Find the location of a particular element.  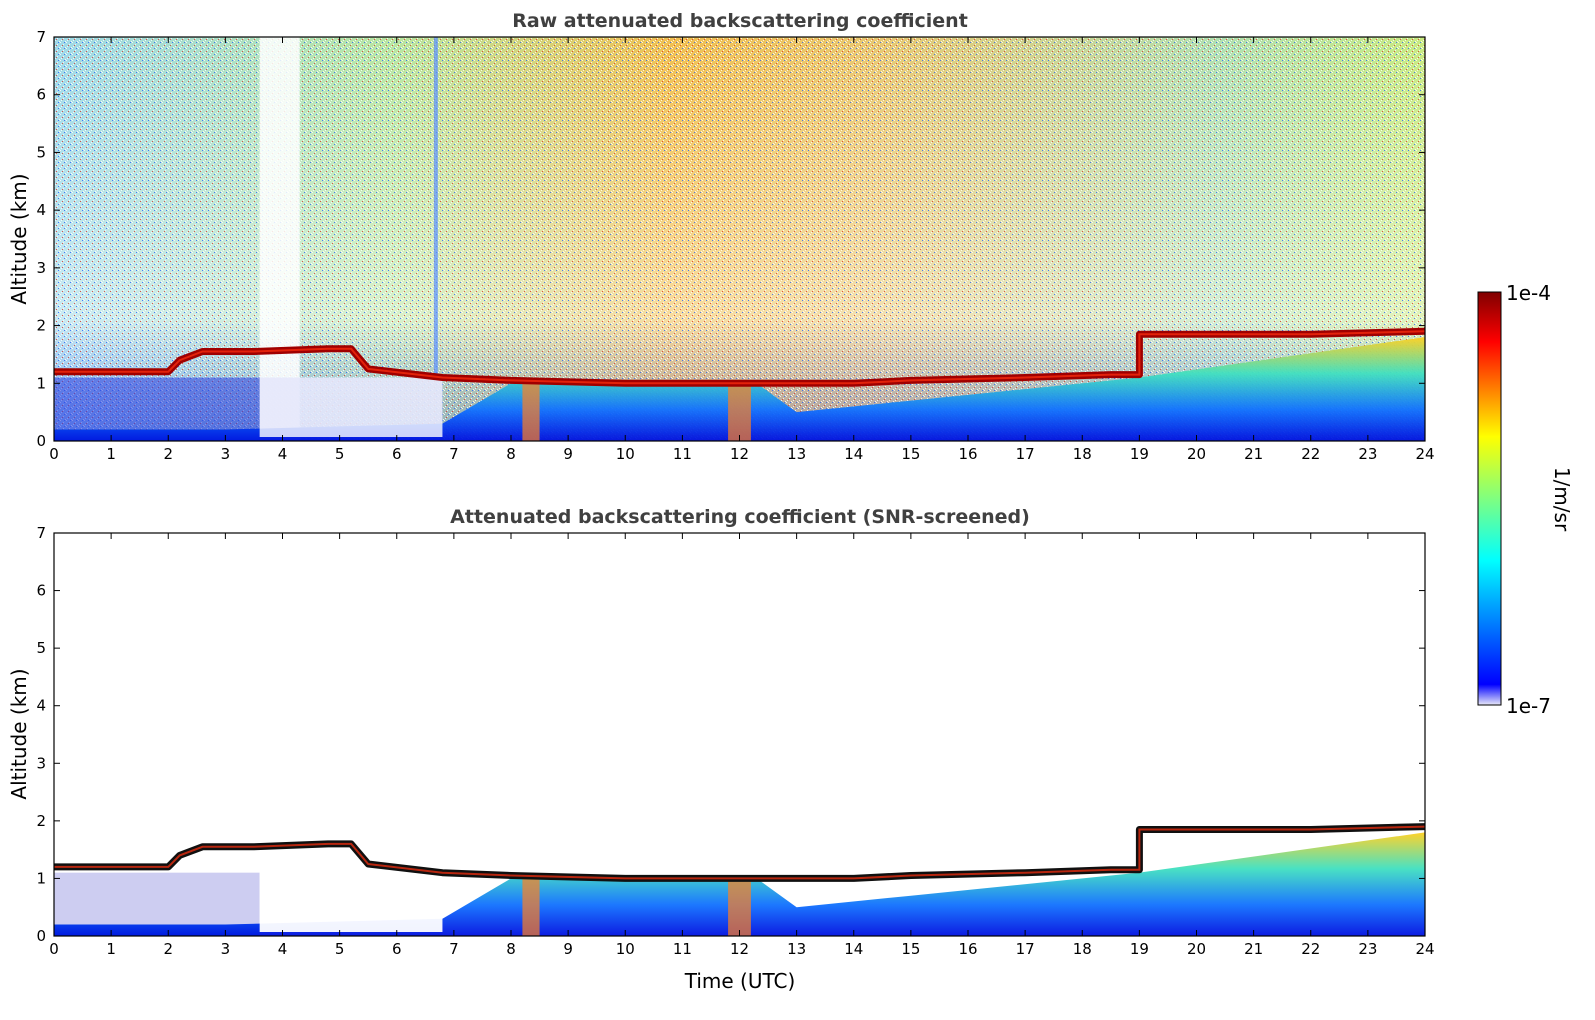

colorbar-gradient is located at coordinates (1489, 498).